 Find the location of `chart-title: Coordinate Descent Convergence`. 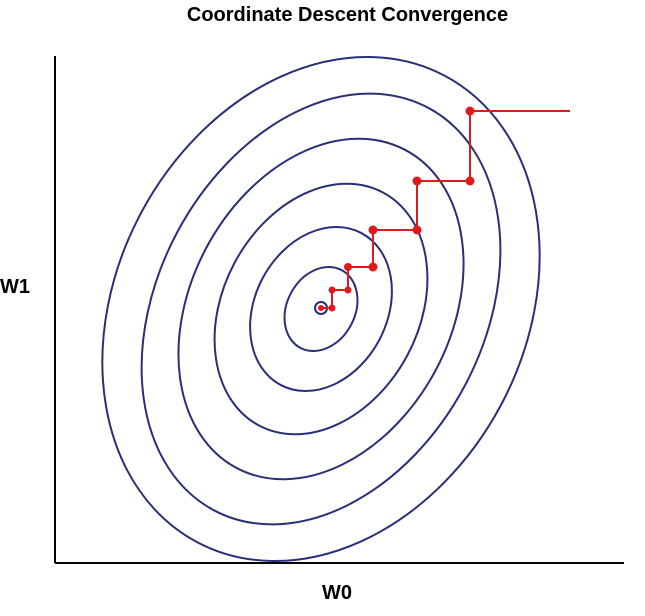

chart-title: Coordinate Descent Convergence is located at coordinates (347, 15).